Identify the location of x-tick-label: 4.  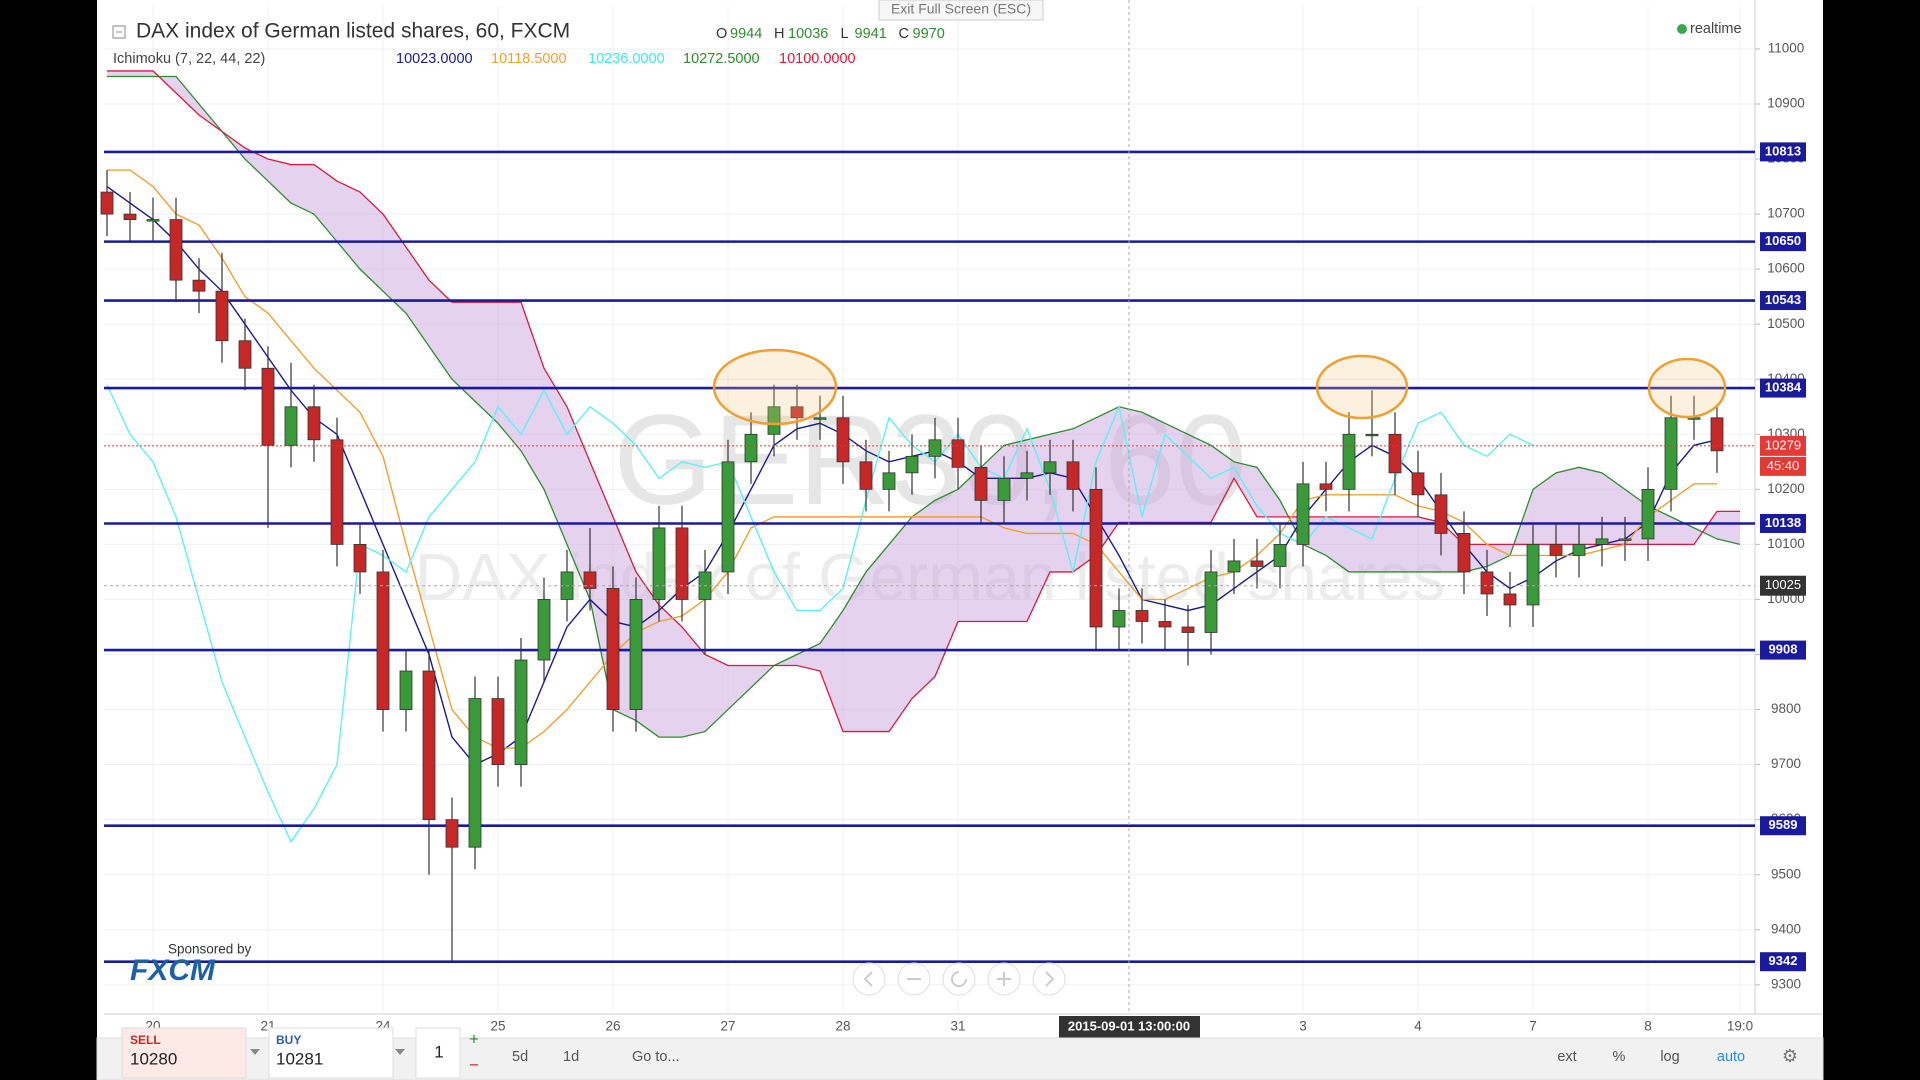
(1418, 1026).